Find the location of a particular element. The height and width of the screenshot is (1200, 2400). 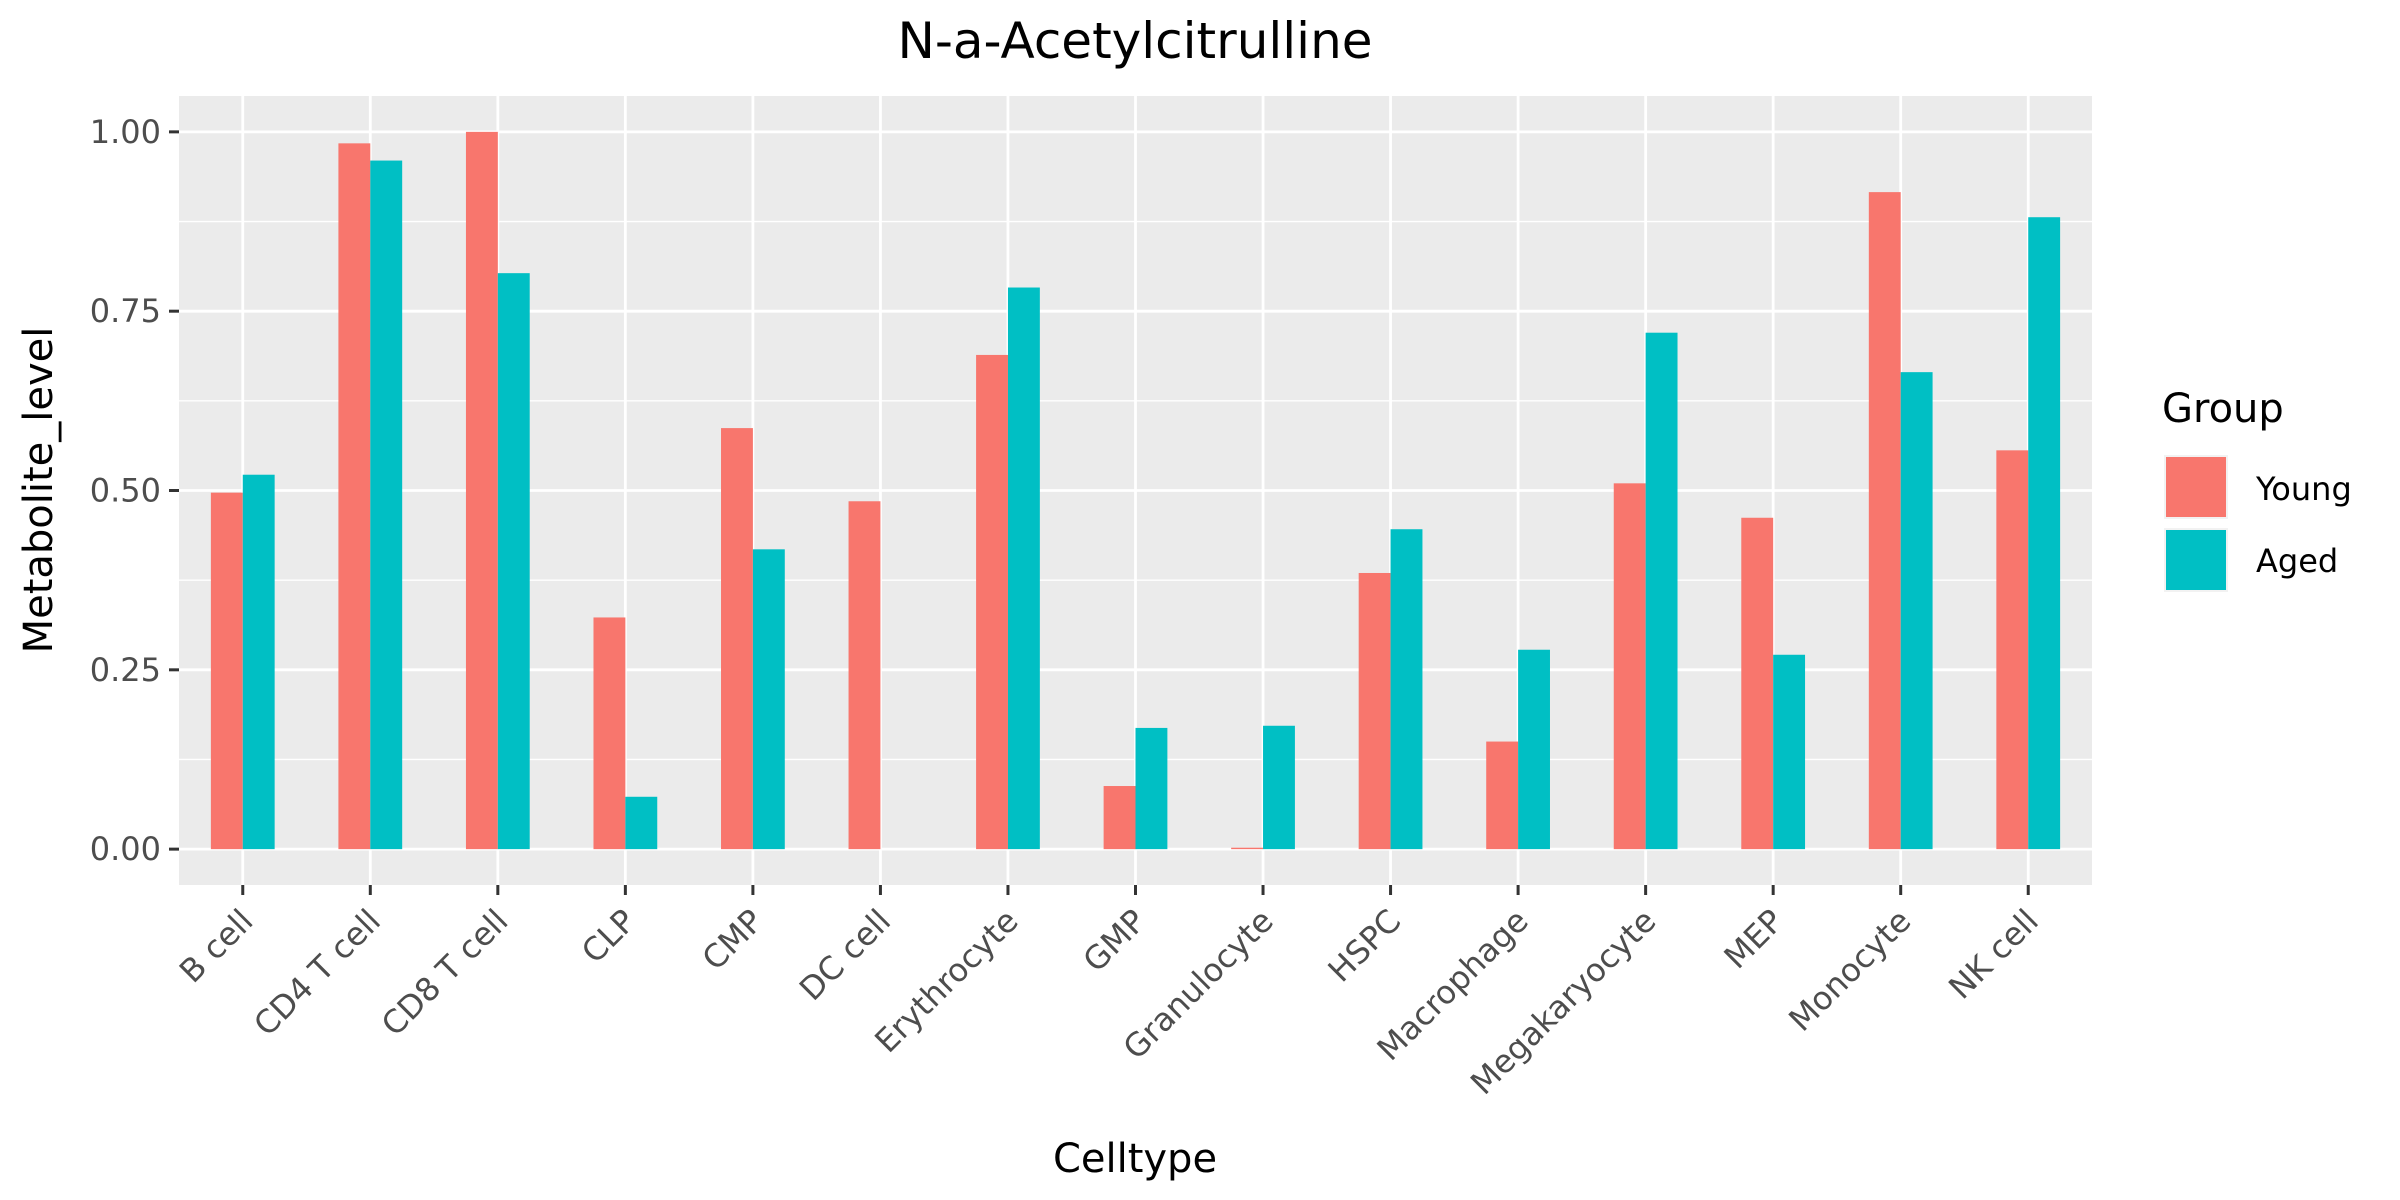

bar-young-macrophage is located at coordinates (1502, 795).